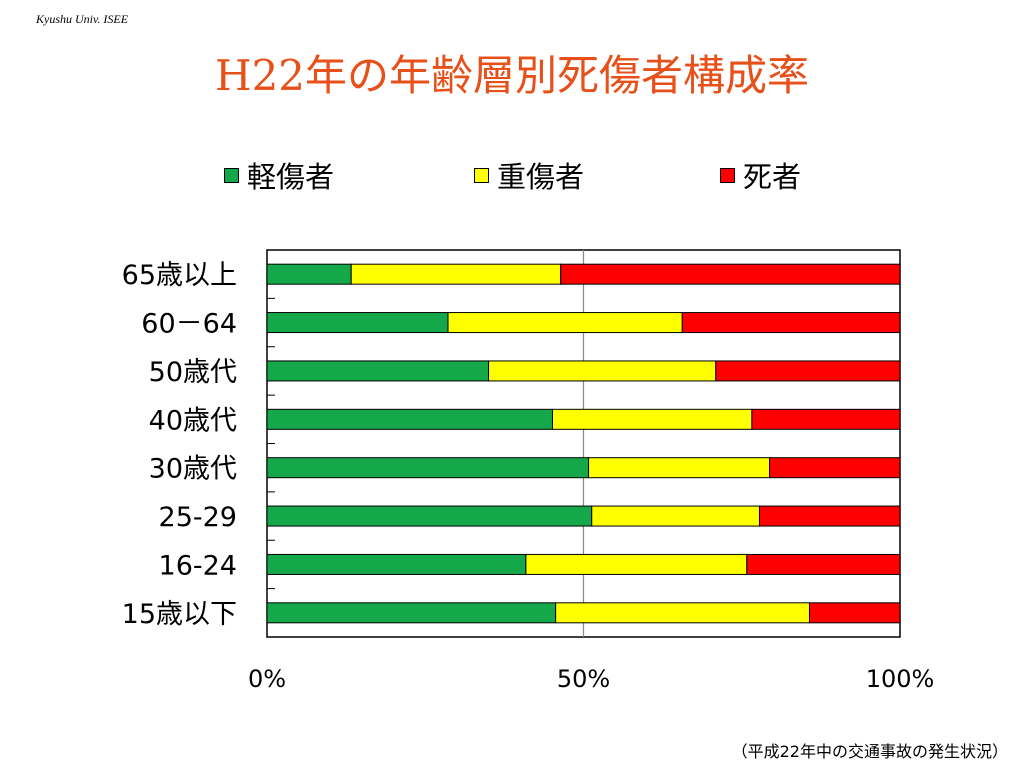  Describe the element at coordinates (267, 679) in the screenshot. I see `x-tick-label-0: 0%` at that location.